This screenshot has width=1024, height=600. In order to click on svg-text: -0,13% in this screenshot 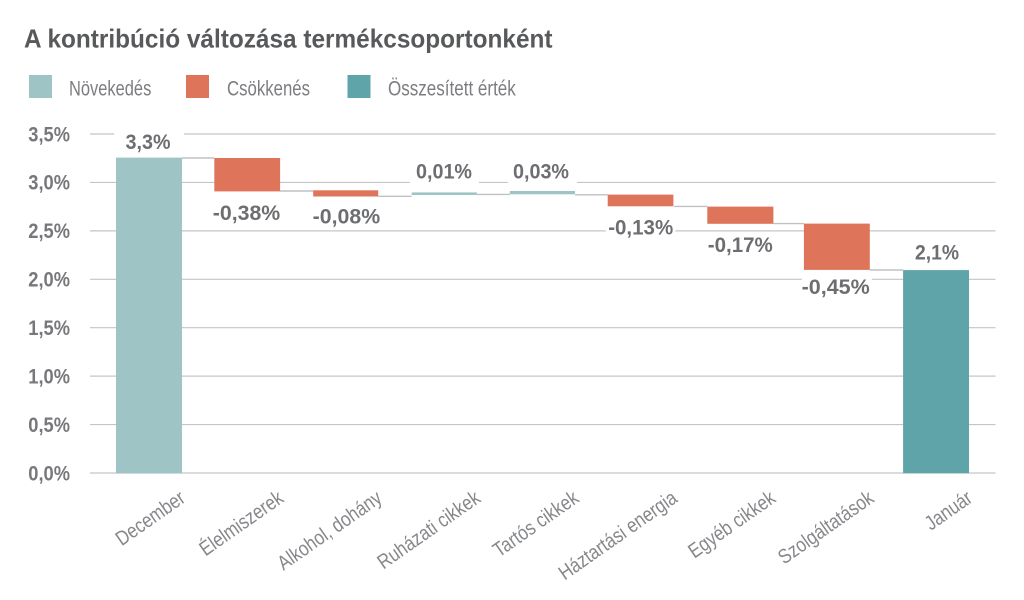, I will do `click(640, 227)`.